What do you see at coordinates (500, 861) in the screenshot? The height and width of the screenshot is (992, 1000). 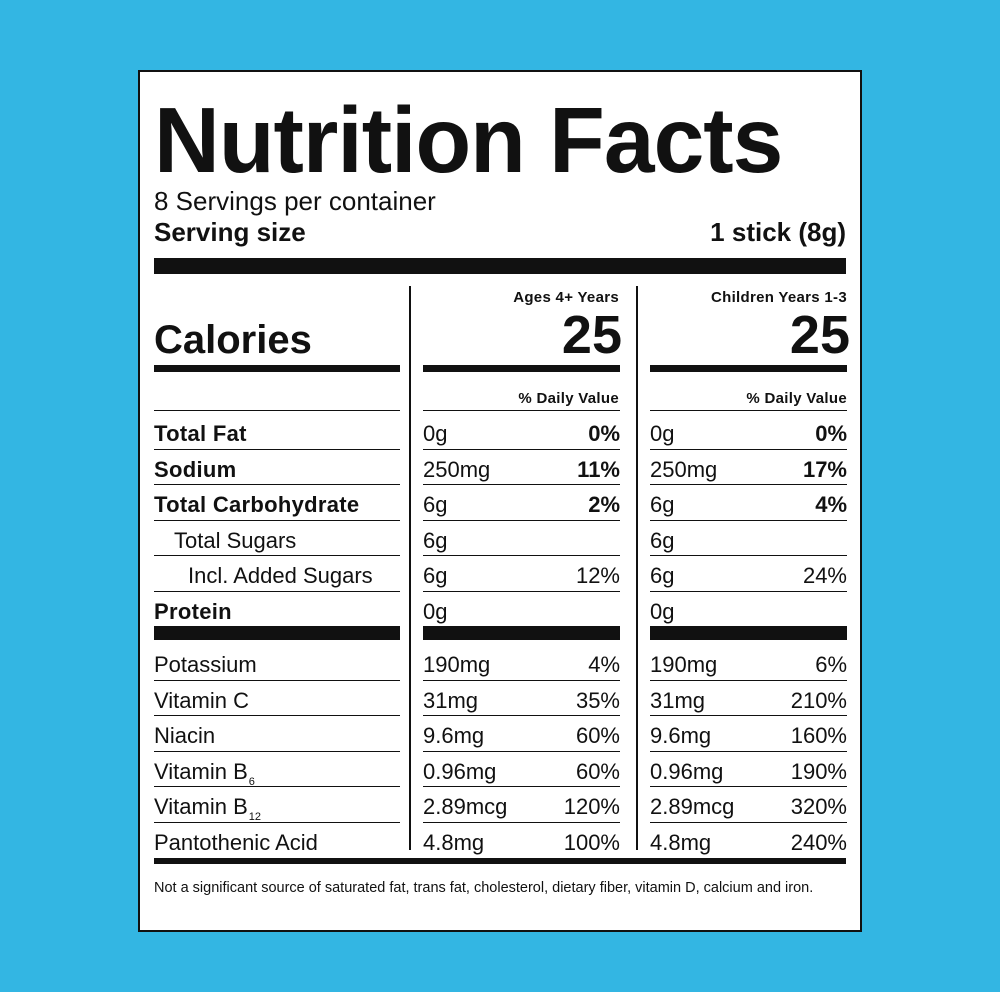 I see `thick-divider-bottom` at bounding box center [500, 861].